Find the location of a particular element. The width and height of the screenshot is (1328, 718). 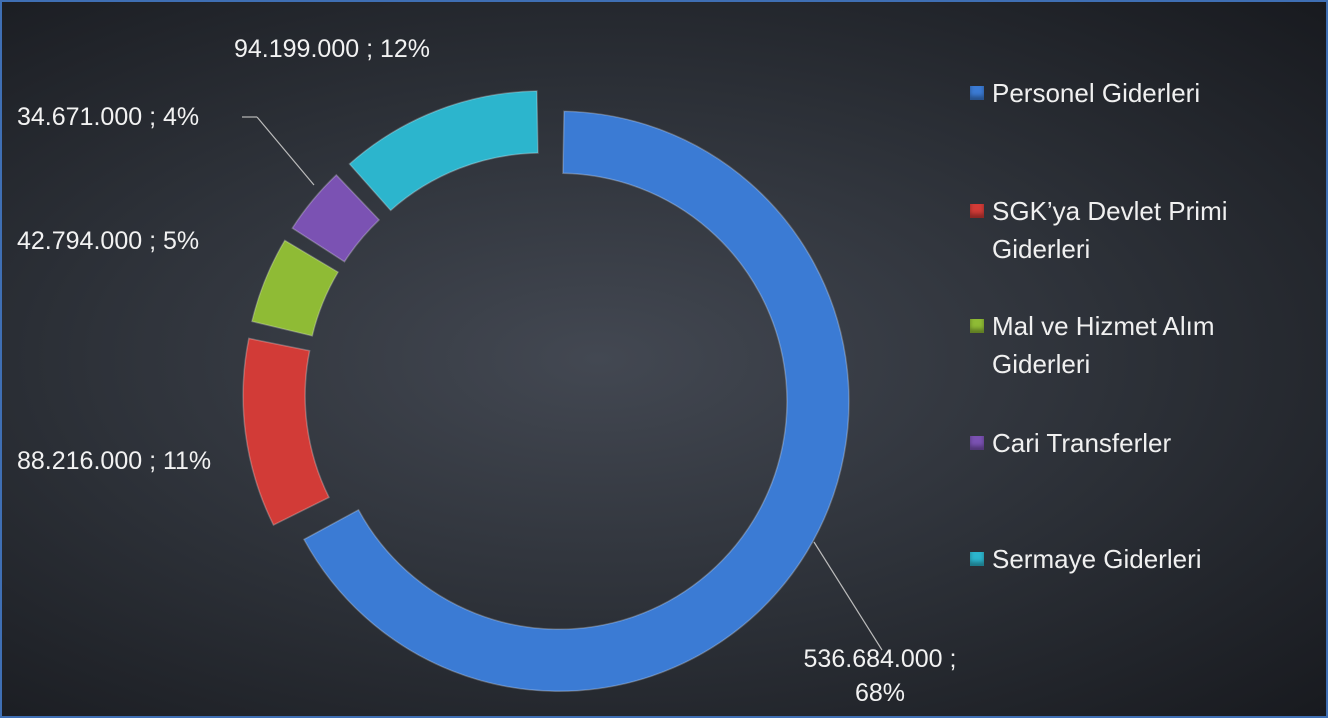

legend-item: Personel Giderleri is located at coordinates (1120, 93).